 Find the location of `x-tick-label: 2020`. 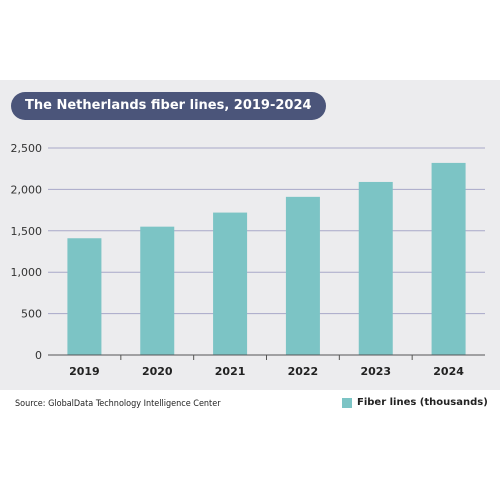

x-tick-label: 2020 is located at coordinates (157, 371).